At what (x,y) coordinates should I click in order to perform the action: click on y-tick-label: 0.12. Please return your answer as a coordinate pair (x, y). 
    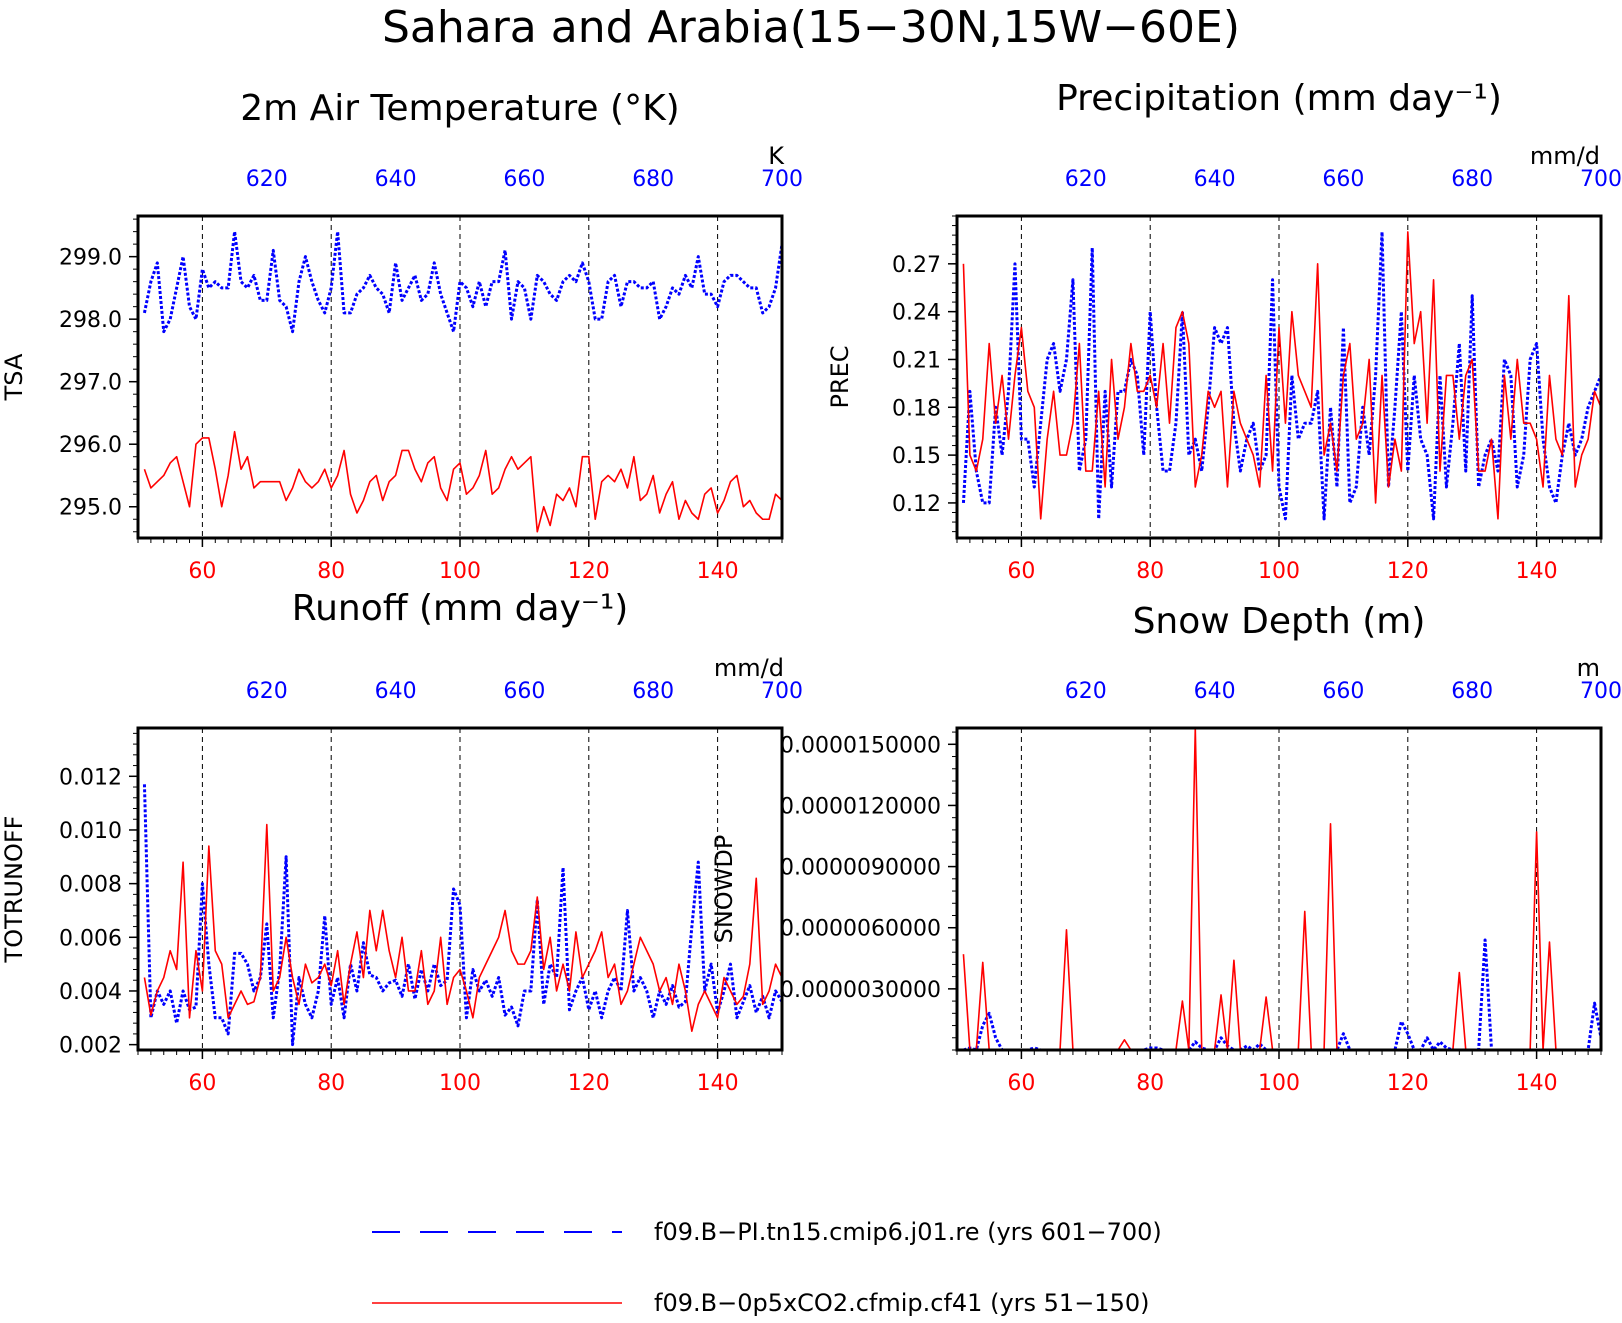
    Looking at the image, I should click on (916, 504).